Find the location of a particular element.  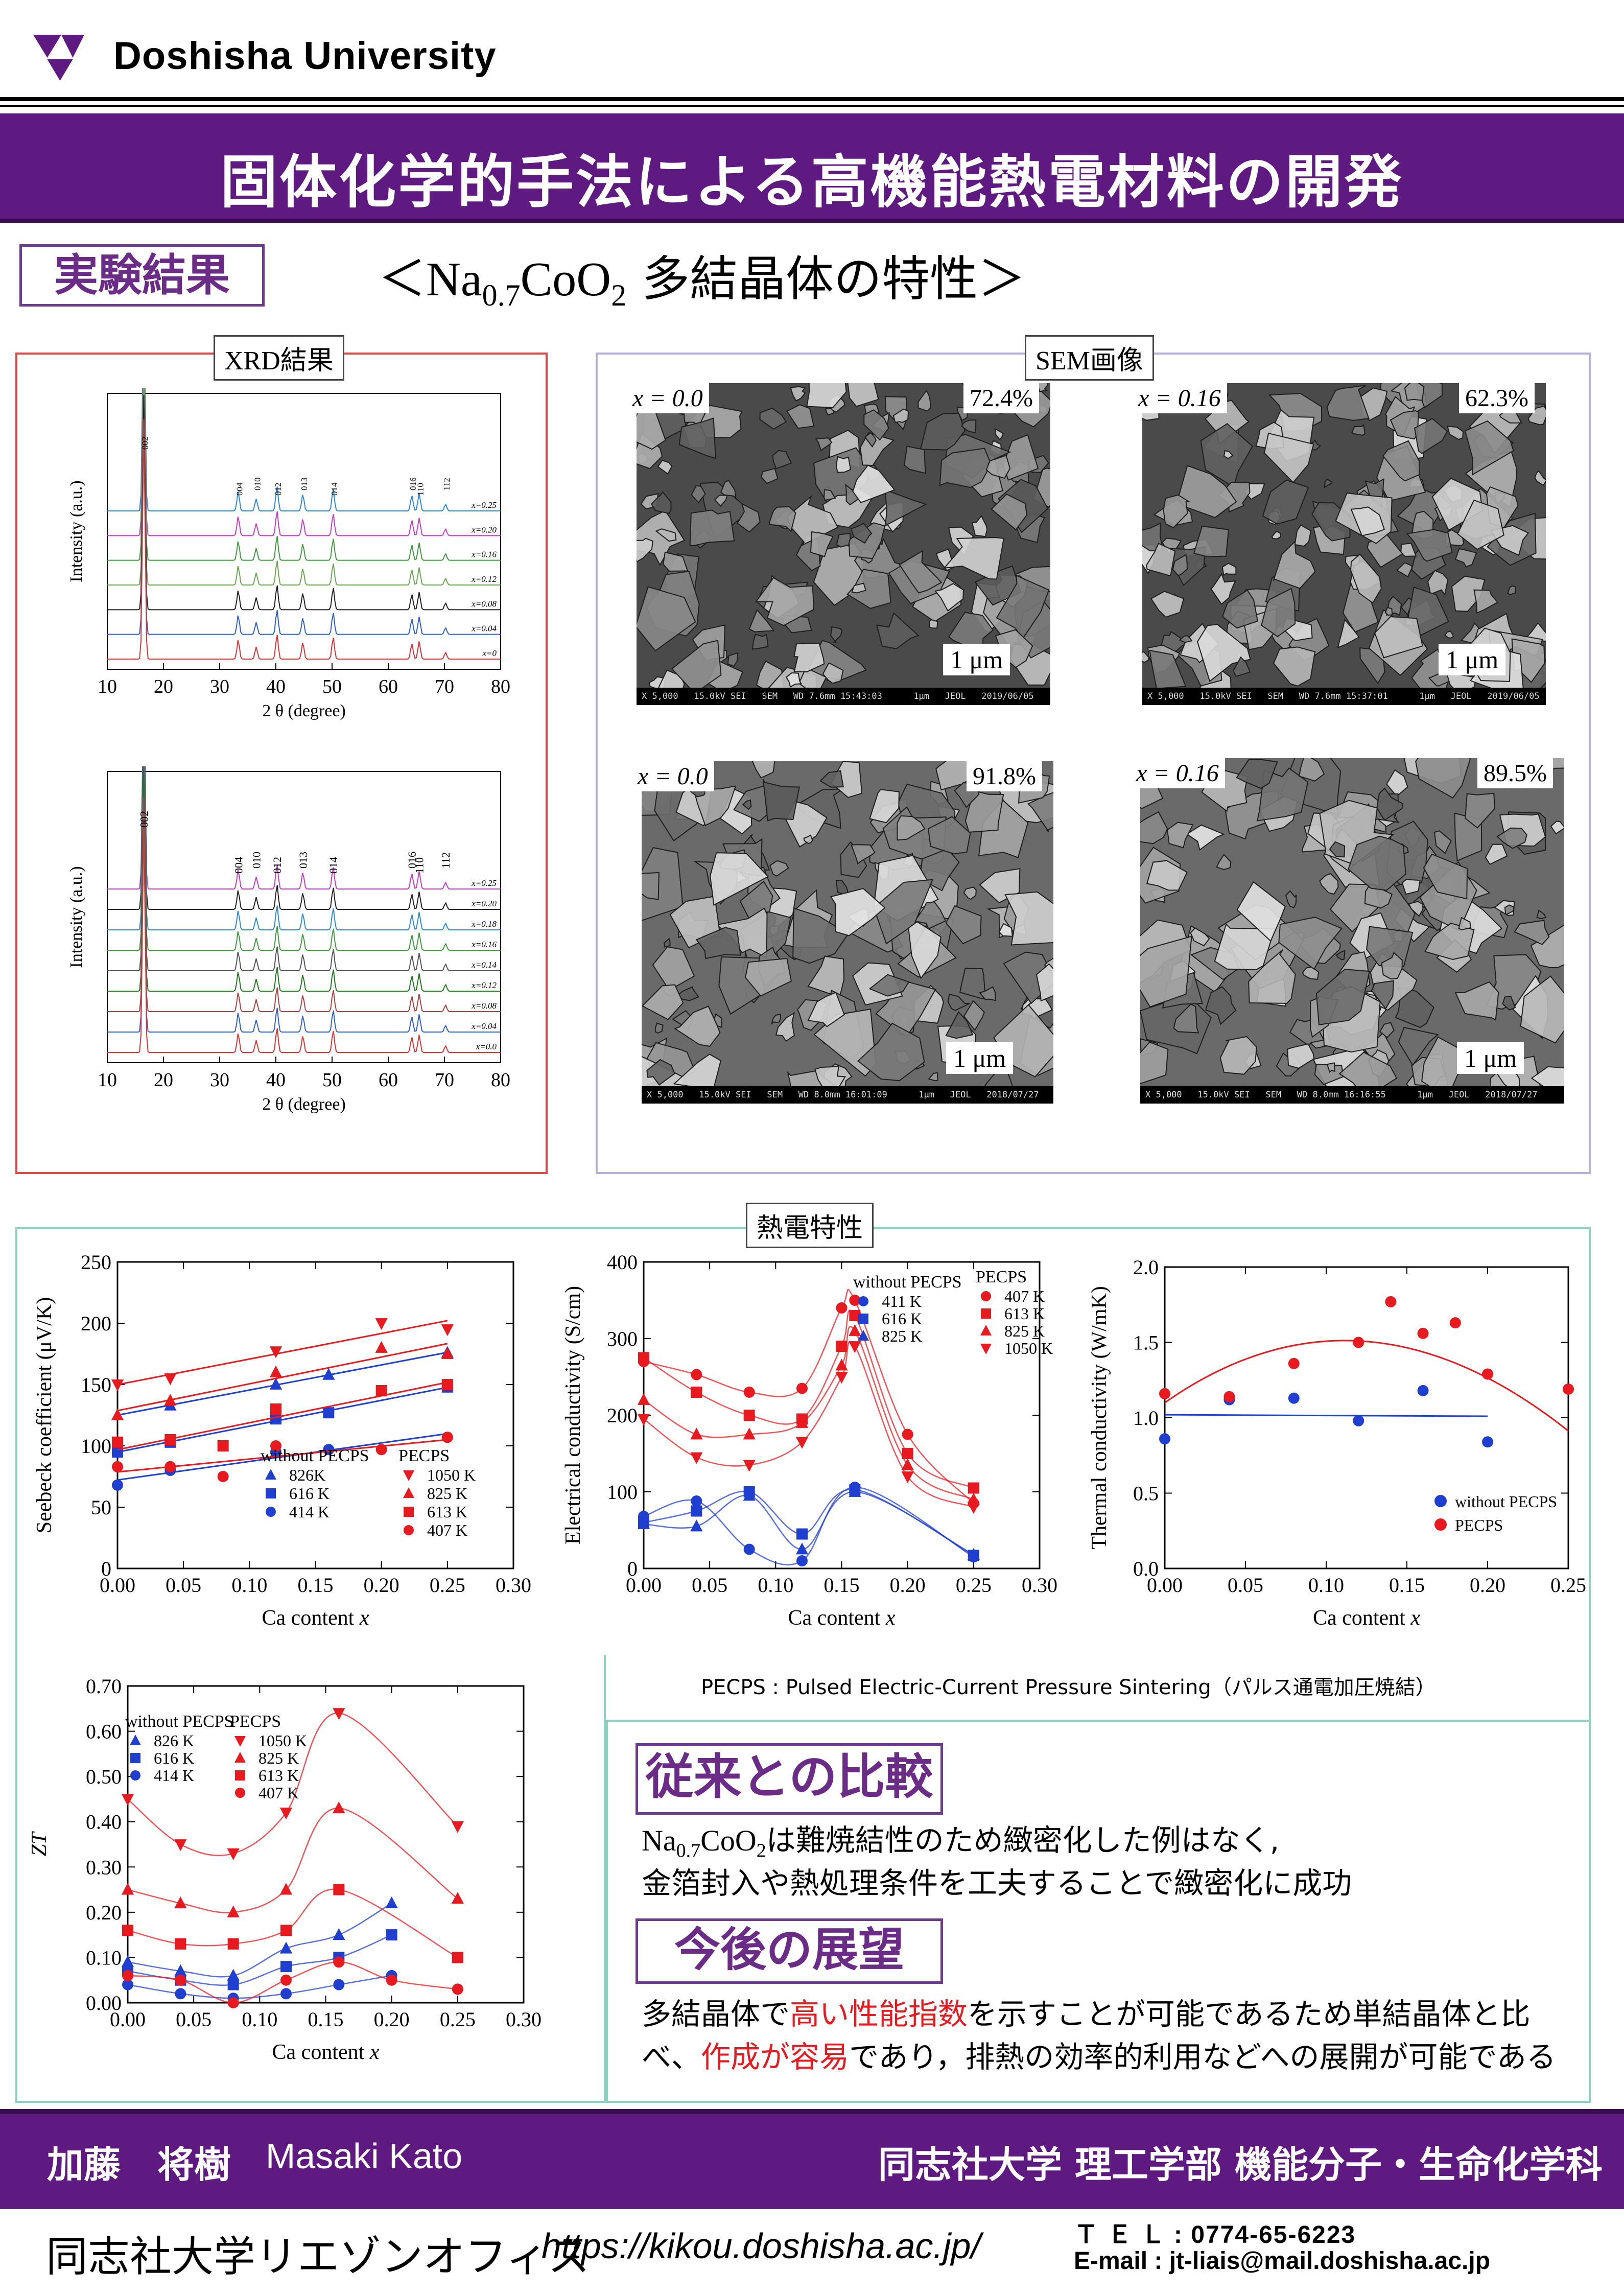

peak-label: 012 is located at coordinates (277, 865).